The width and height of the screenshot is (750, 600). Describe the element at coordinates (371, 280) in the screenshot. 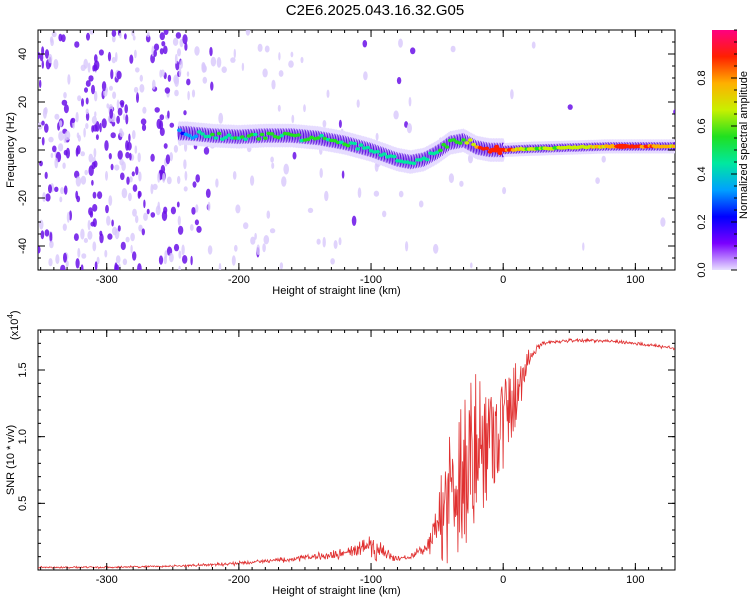

I see `x-tick-label: -100` at that location.